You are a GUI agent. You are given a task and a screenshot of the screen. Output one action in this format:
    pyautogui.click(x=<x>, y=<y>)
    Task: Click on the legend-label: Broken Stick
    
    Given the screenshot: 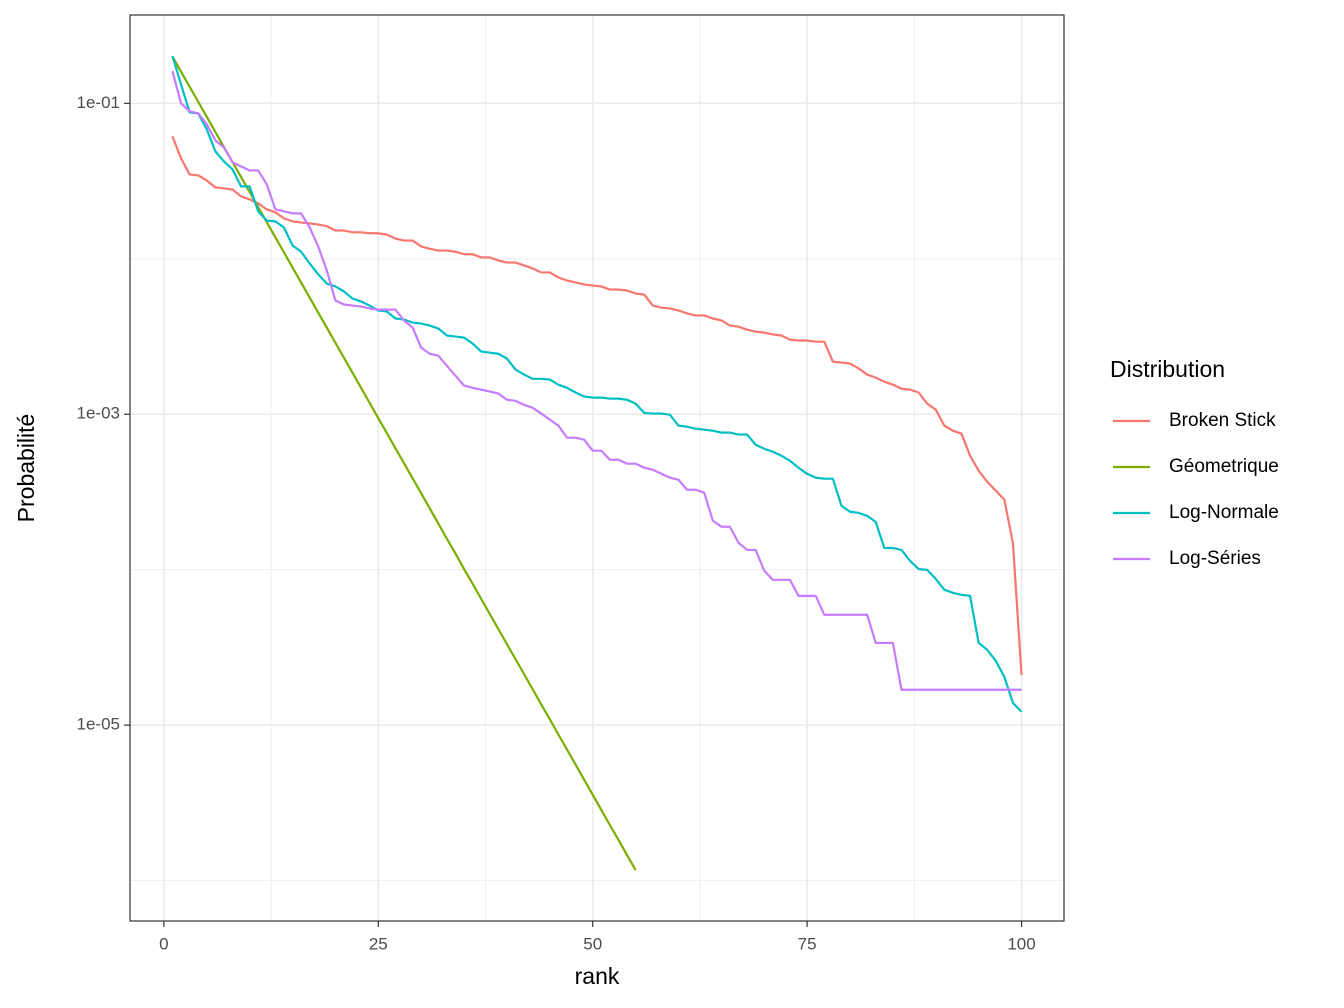 What is the action you would take?
    pyautogui.click(x=1222, y=420)
    